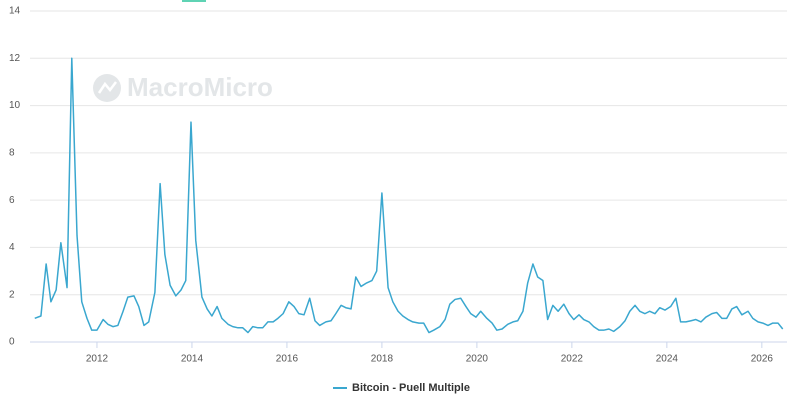  I want to click on watermark: MacroMicro, so click(200, 87).